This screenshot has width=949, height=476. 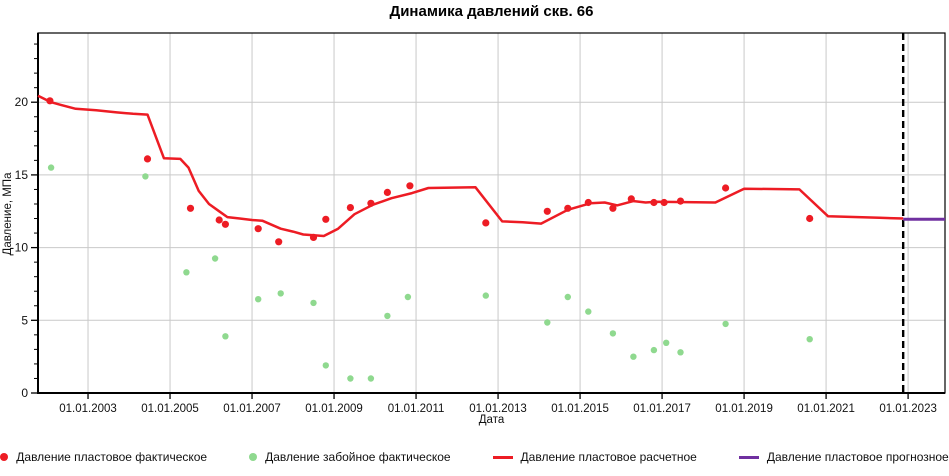 What do you see at coordinates (491, 420) in the screenshot?
I see `x-axis-title: Дата` at bounding box center [491, 420].